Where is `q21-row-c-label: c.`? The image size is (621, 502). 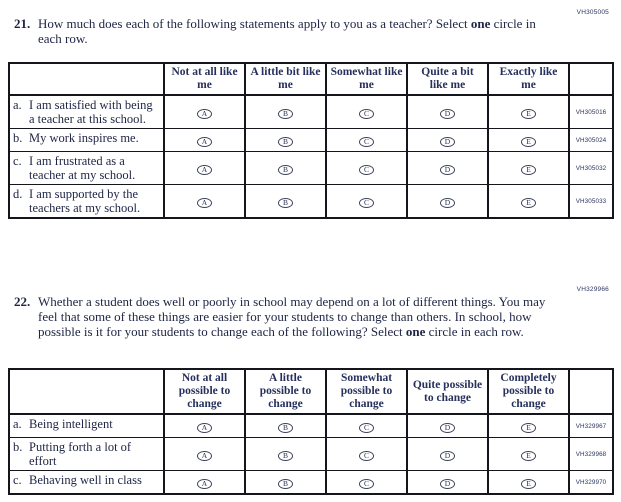 q21-row-c-label: c. is located at coordinates (17, 161).